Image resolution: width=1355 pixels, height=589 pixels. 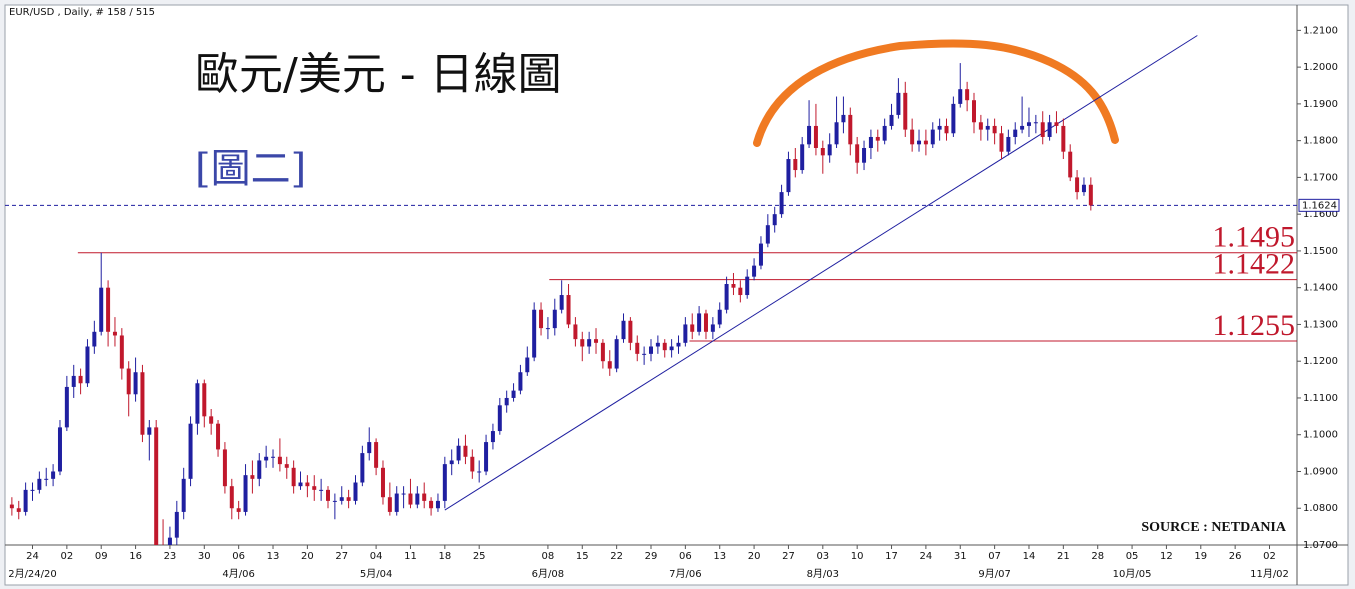 I want to click on dome-annotation, so click(x=936, y=93).